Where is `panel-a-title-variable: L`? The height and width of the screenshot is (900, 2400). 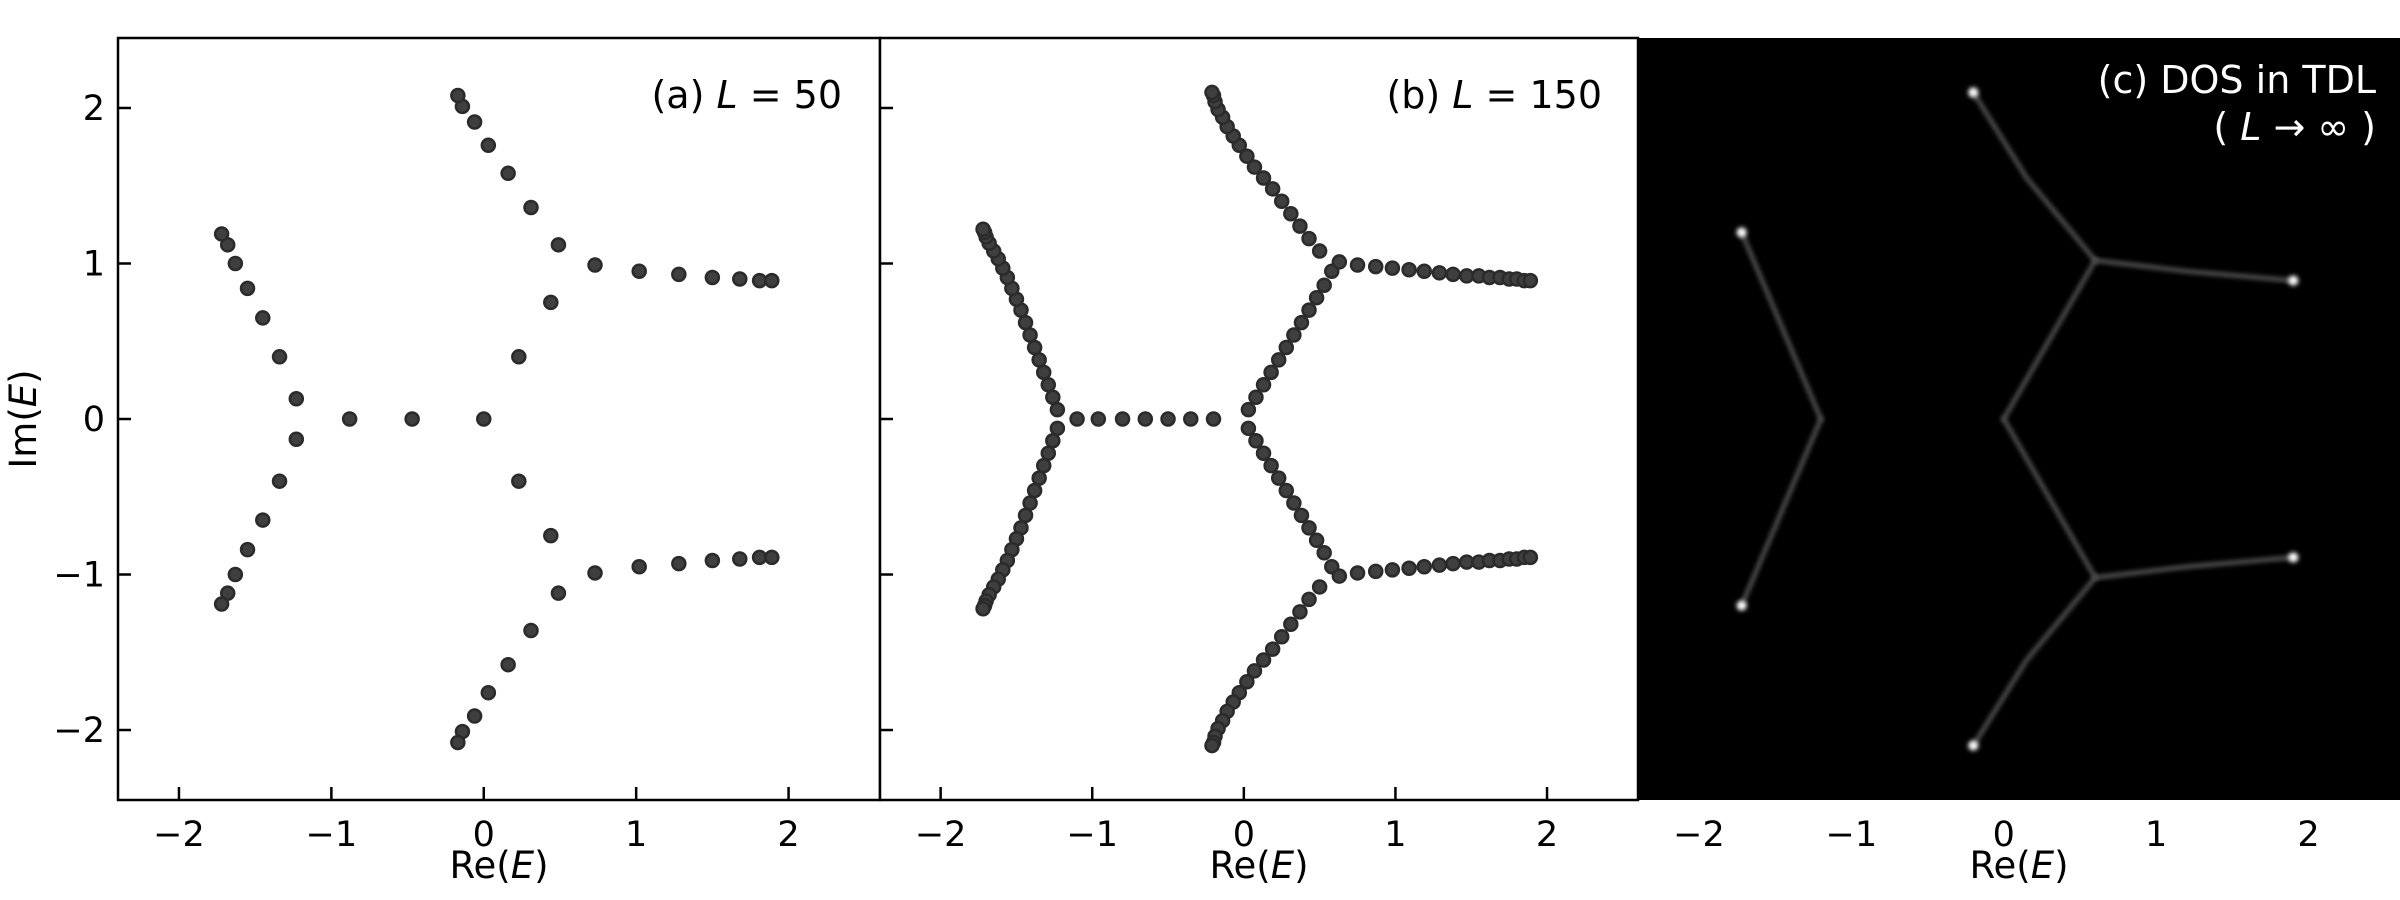 panel-a-title-variable: L is located at coordinates (726, 95).